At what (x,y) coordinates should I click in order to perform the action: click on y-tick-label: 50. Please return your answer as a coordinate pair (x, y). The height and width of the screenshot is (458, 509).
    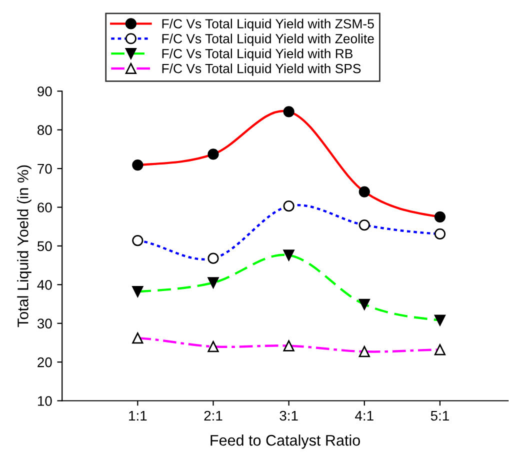
    Looking at the image, I should click on (44, 246).